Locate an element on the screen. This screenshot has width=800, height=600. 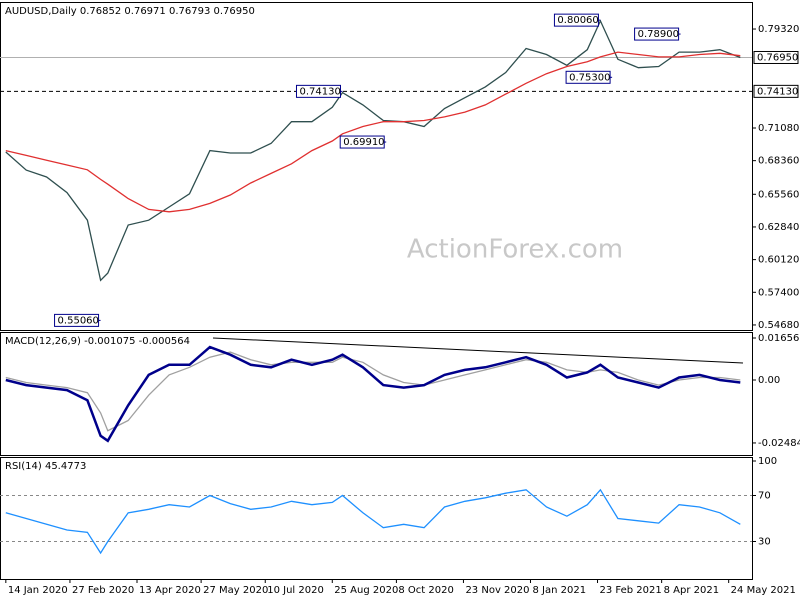
y-tick-label: 30 is located at coordinates (764, 542).